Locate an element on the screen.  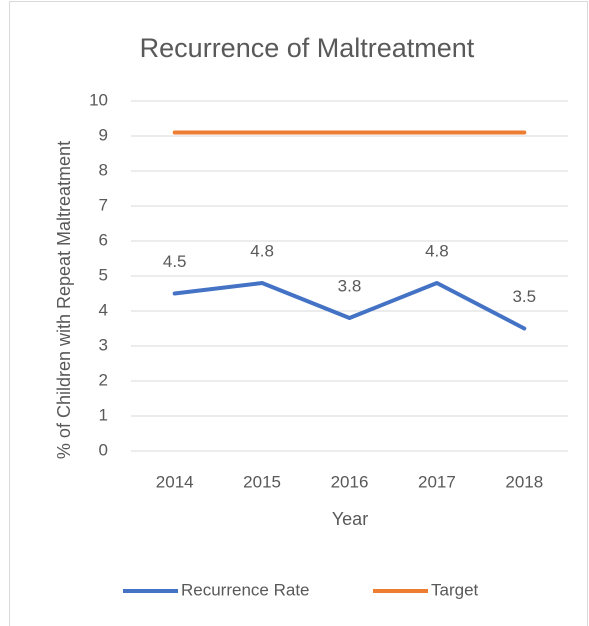
y-tick-label: 10 is located at coordinates (98, 99).